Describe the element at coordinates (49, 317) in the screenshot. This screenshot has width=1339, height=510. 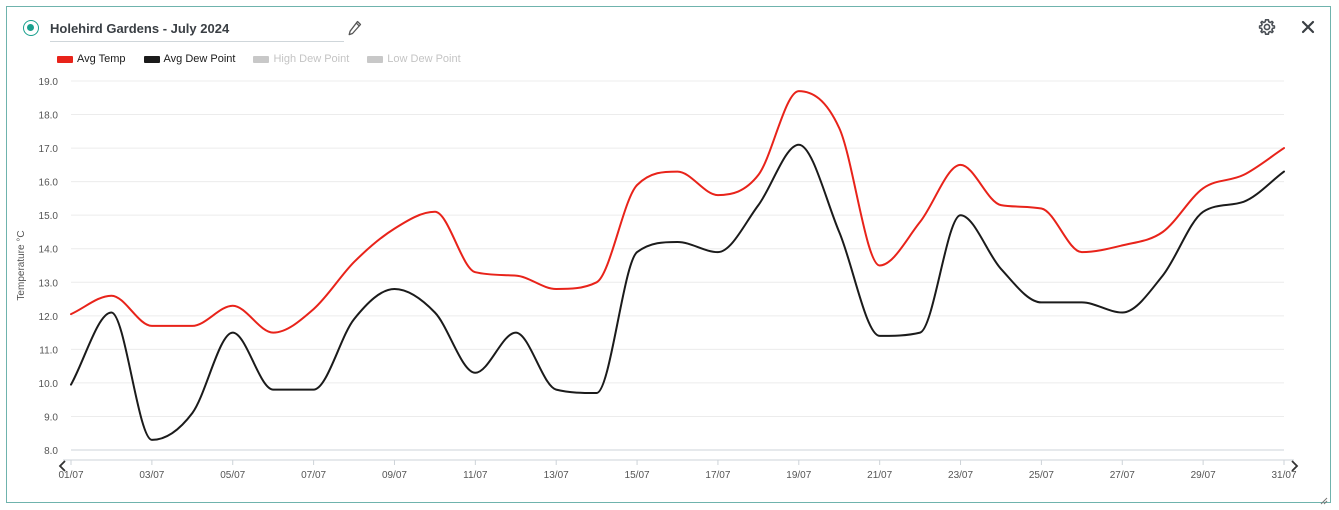
I see `y-tick-label: 12.0` at that location.